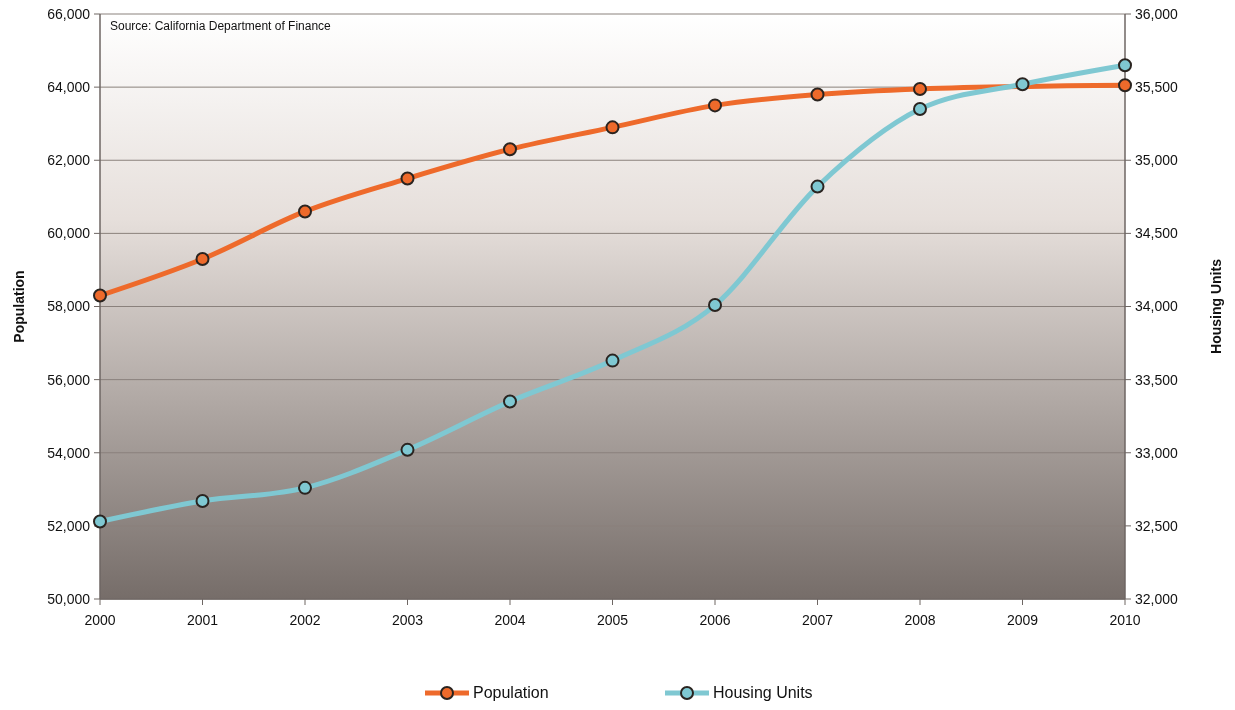 The image size is (1235, 710). Describe the element at coordinates (510, 620) in the screenshot. I see `x-tick-label: 2004` at that location.